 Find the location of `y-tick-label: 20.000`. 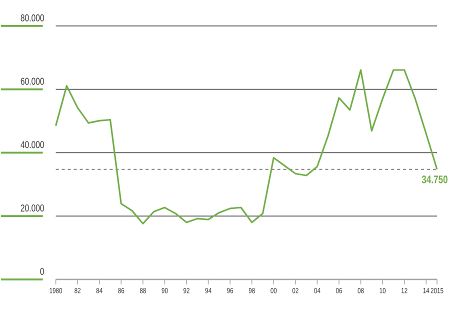

y-tick-label: 20.000 is located at coordinates (32, 208).